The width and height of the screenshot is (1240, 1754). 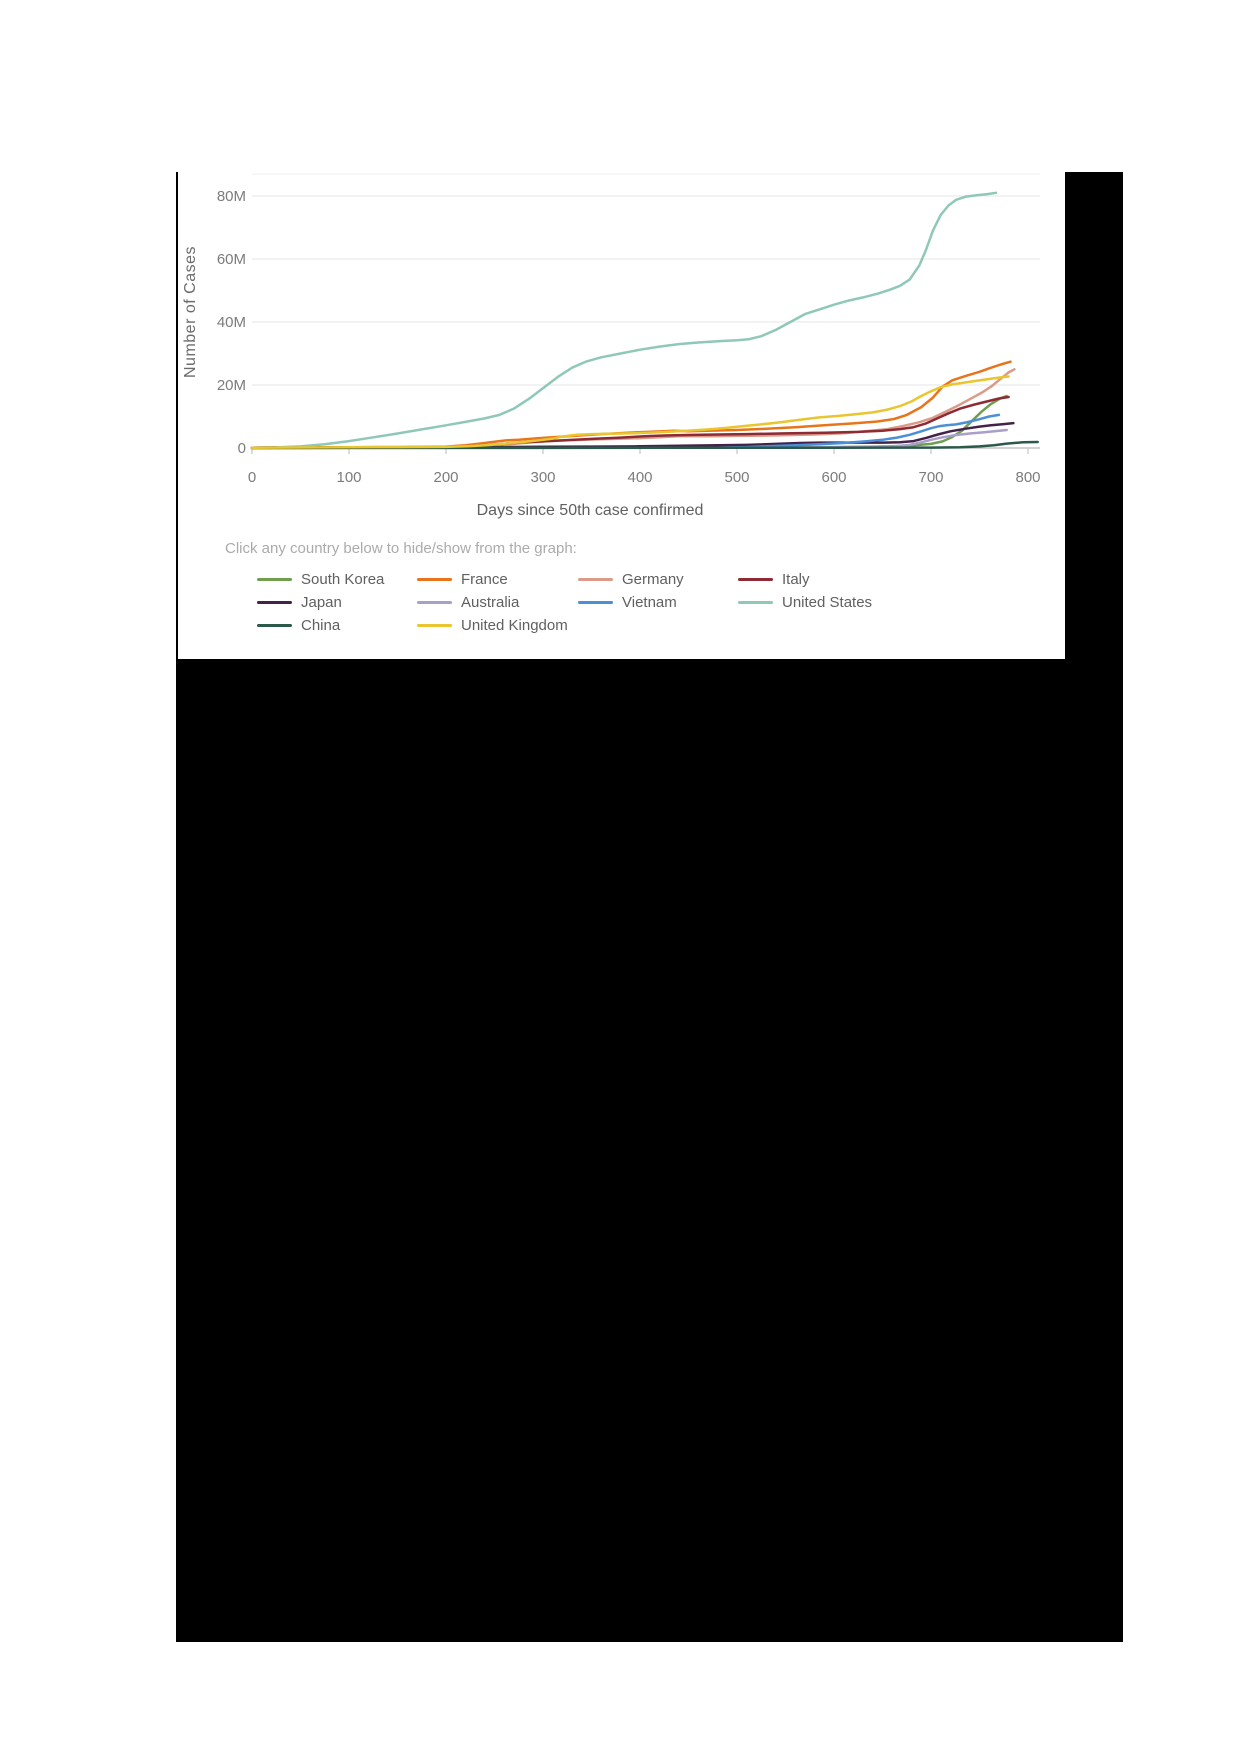 I want to click on x-tick-label: 500, so click(x=736, y=477).